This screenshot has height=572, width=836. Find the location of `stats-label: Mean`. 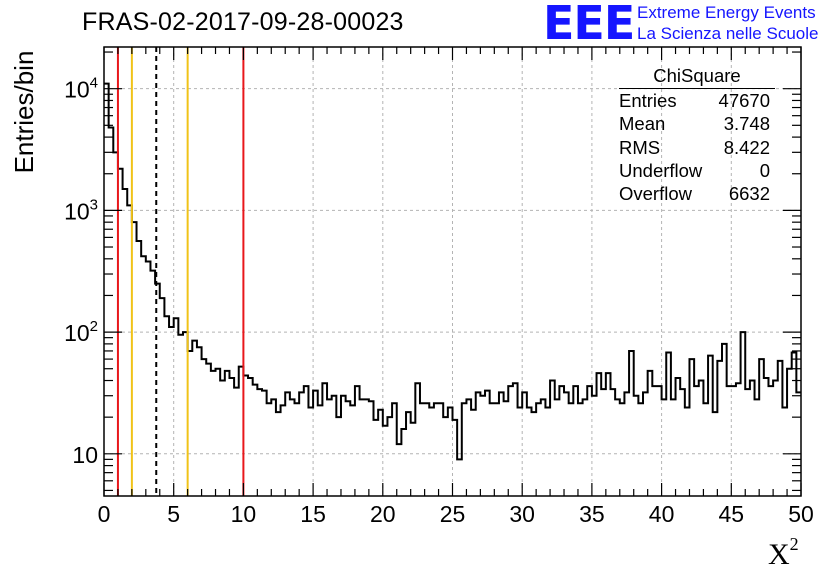

stats-label: Mean is located at coordinates (642, 124).